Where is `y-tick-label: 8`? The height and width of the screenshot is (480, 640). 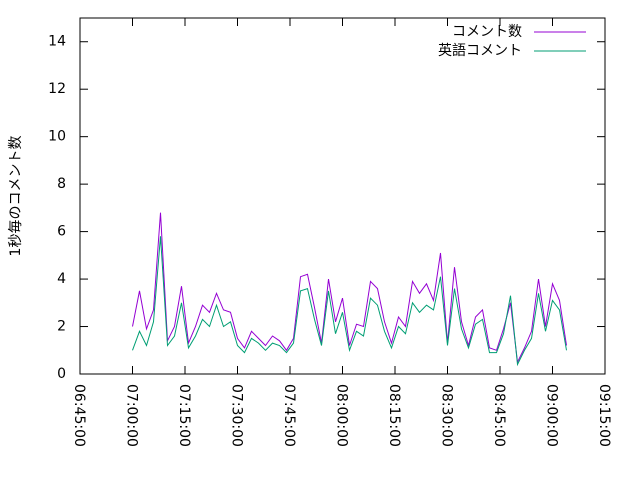 y-tick-label: 8 is located at coordinates (61, 184).